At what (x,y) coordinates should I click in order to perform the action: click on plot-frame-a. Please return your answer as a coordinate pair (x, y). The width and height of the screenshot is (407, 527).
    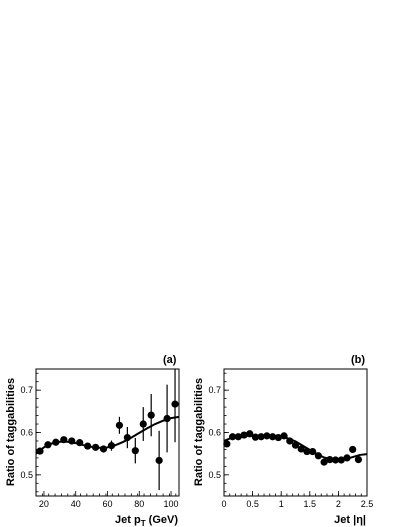
    Looking at the image, I should click on (107, 432).